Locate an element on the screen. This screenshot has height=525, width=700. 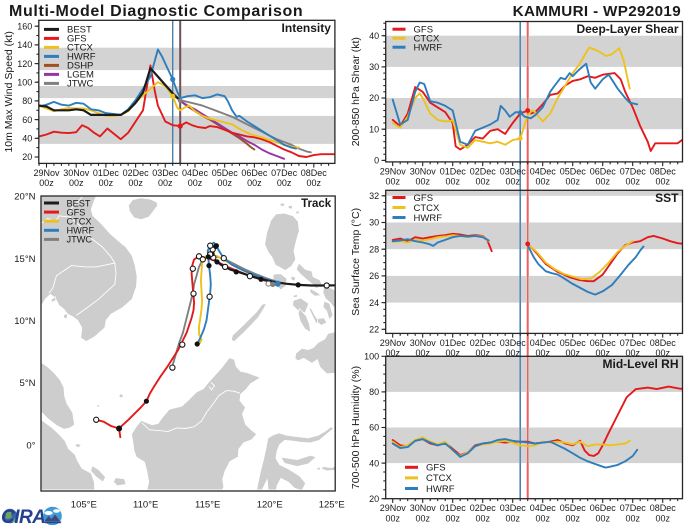
svg-text: 26 is located at coordinates (374, 276).